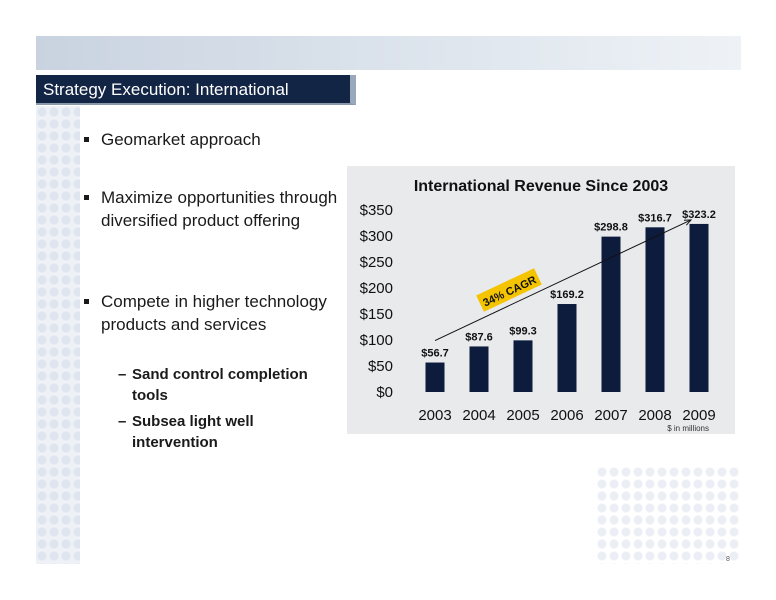 The height and width of the screenshot is (600, 776). Describe the element at coordinates (376, 288) in the screenshot. I see `y-tick-label: $200` at that location.